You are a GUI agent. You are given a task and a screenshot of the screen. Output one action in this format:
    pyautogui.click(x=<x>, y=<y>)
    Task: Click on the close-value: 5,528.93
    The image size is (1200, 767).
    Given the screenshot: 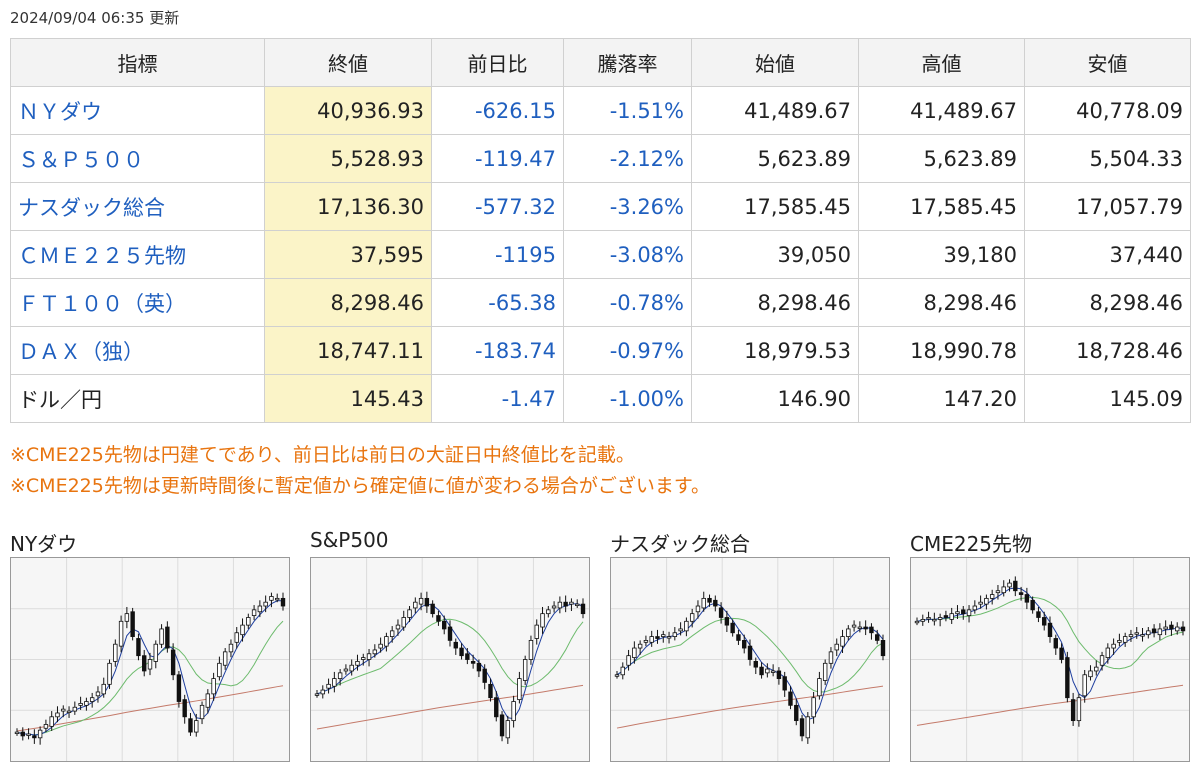 What is the action you would take?
    pyautogui.click(x=348, y=158)
    